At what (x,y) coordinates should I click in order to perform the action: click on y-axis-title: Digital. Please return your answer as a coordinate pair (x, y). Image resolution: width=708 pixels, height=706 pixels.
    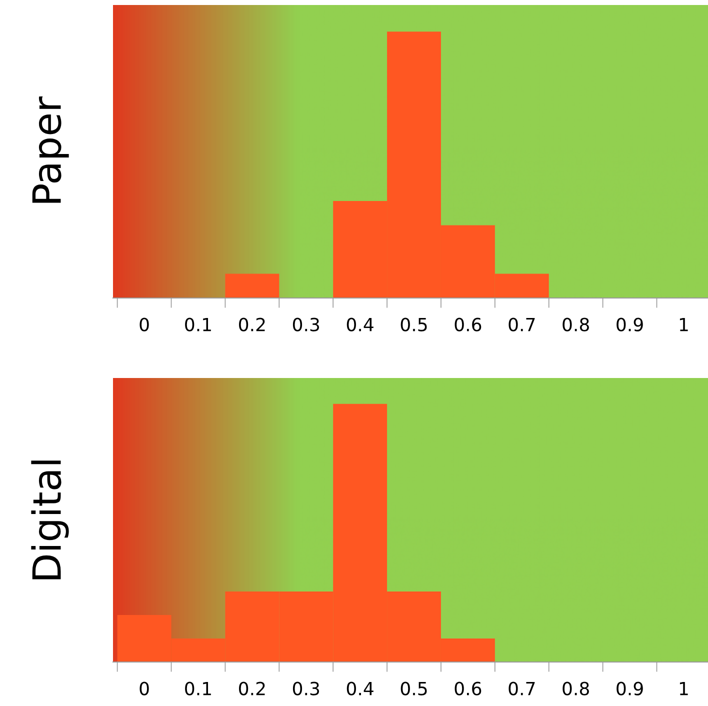
    Looking at the image, I should click on (50, 520).